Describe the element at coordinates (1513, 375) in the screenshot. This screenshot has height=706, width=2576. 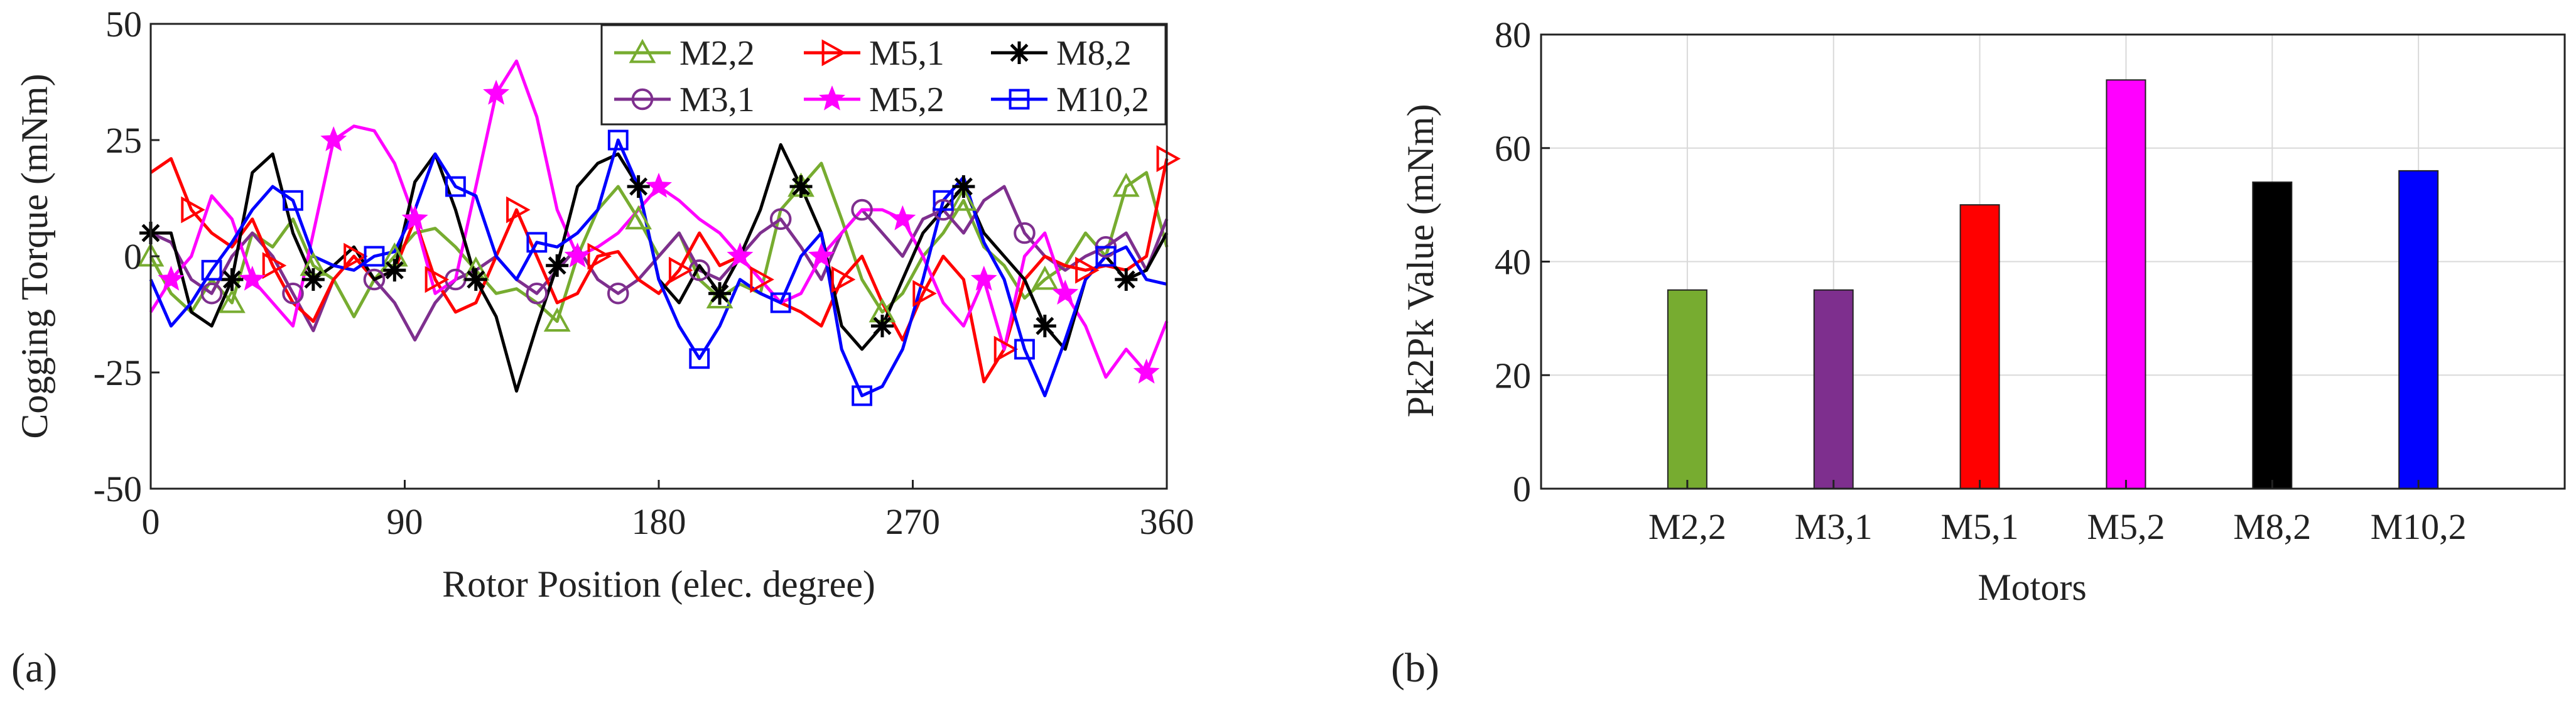
I see `y-tick-label: 20` at that location.